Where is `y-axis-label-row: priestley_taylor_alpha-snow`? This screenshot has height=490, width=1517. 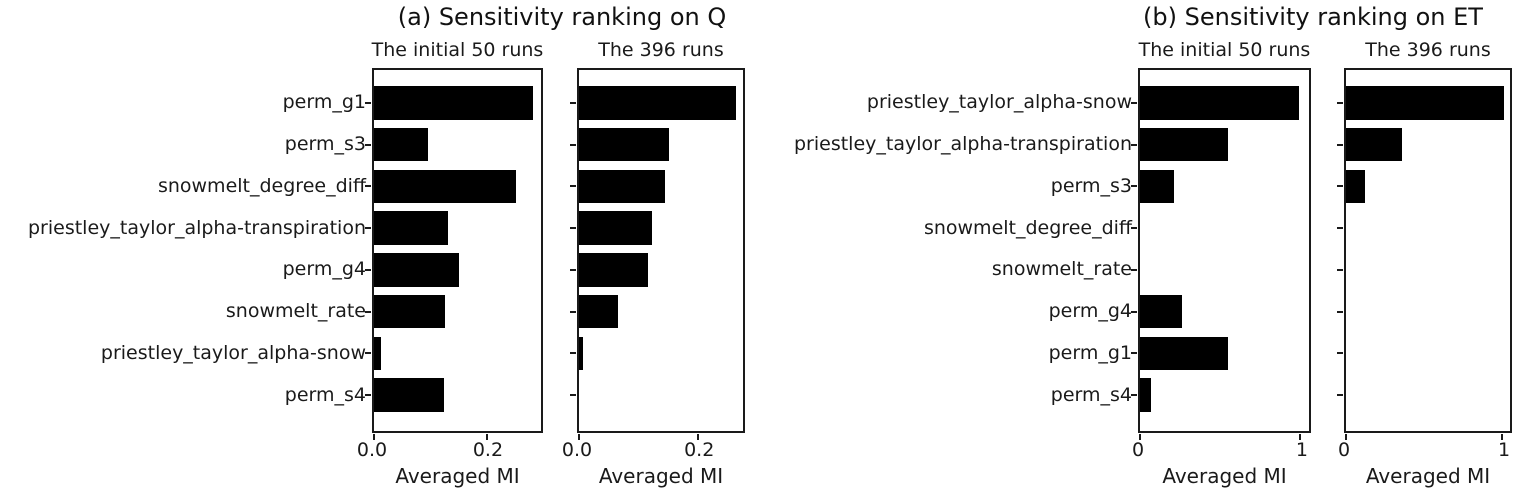 y-axis-label-row: priestley_taylor_alpha-snow is located at coordinates (183, 354).